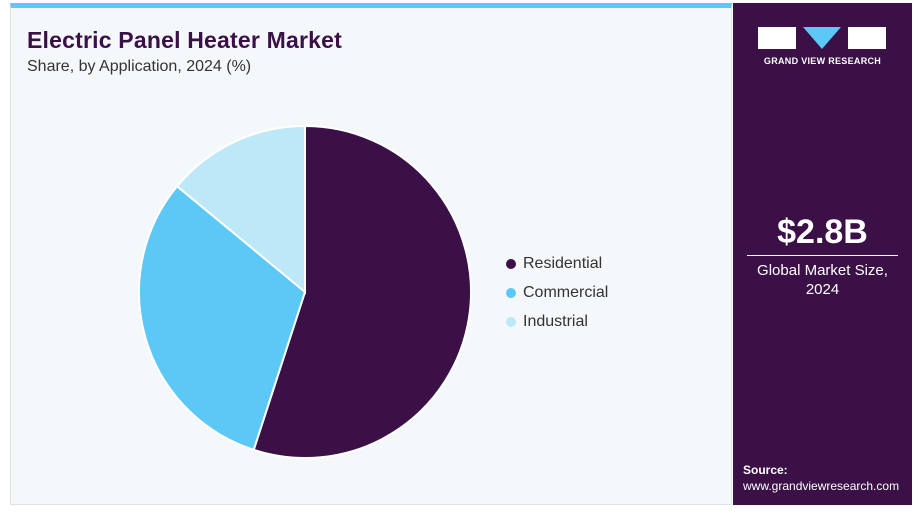  What do you see at coordinates (184, 40) in the screenshot?
I see `chart-title: Electric Panel Heater Market` at bounding box center [184, 40].